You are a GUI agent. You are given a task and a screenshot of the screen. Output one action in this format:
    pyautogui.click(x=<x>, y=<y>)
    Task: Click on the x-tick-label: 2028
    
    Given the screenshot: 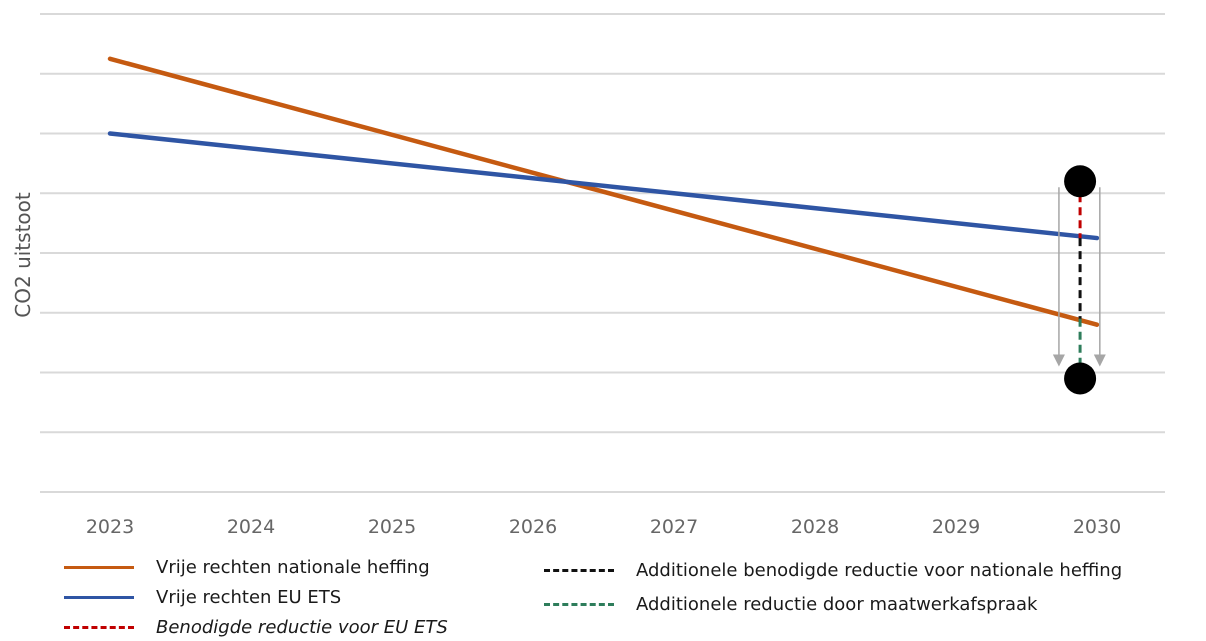 What is the action you would take?
    pyautogui.click(x=815, y=527)
    